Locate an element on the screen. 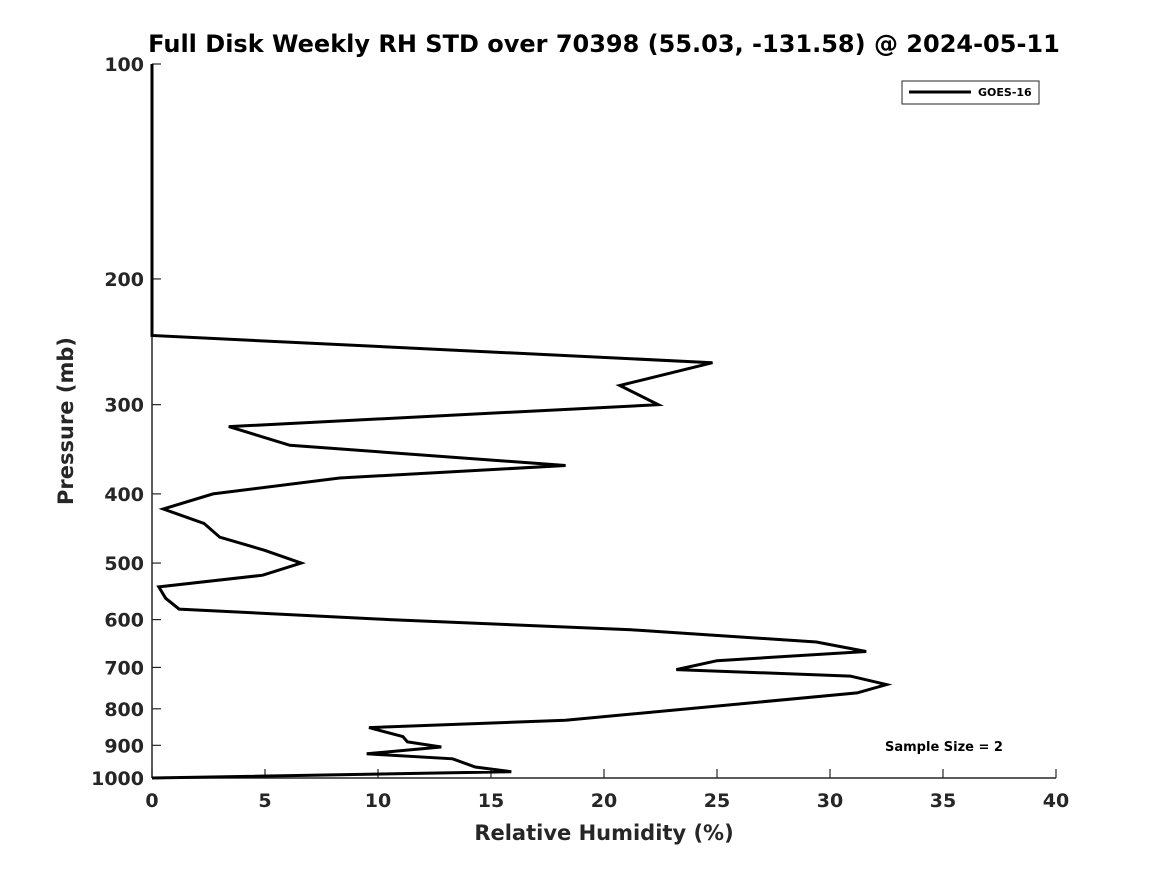  legend: GOES-16 is located at coordinates (970, 92).